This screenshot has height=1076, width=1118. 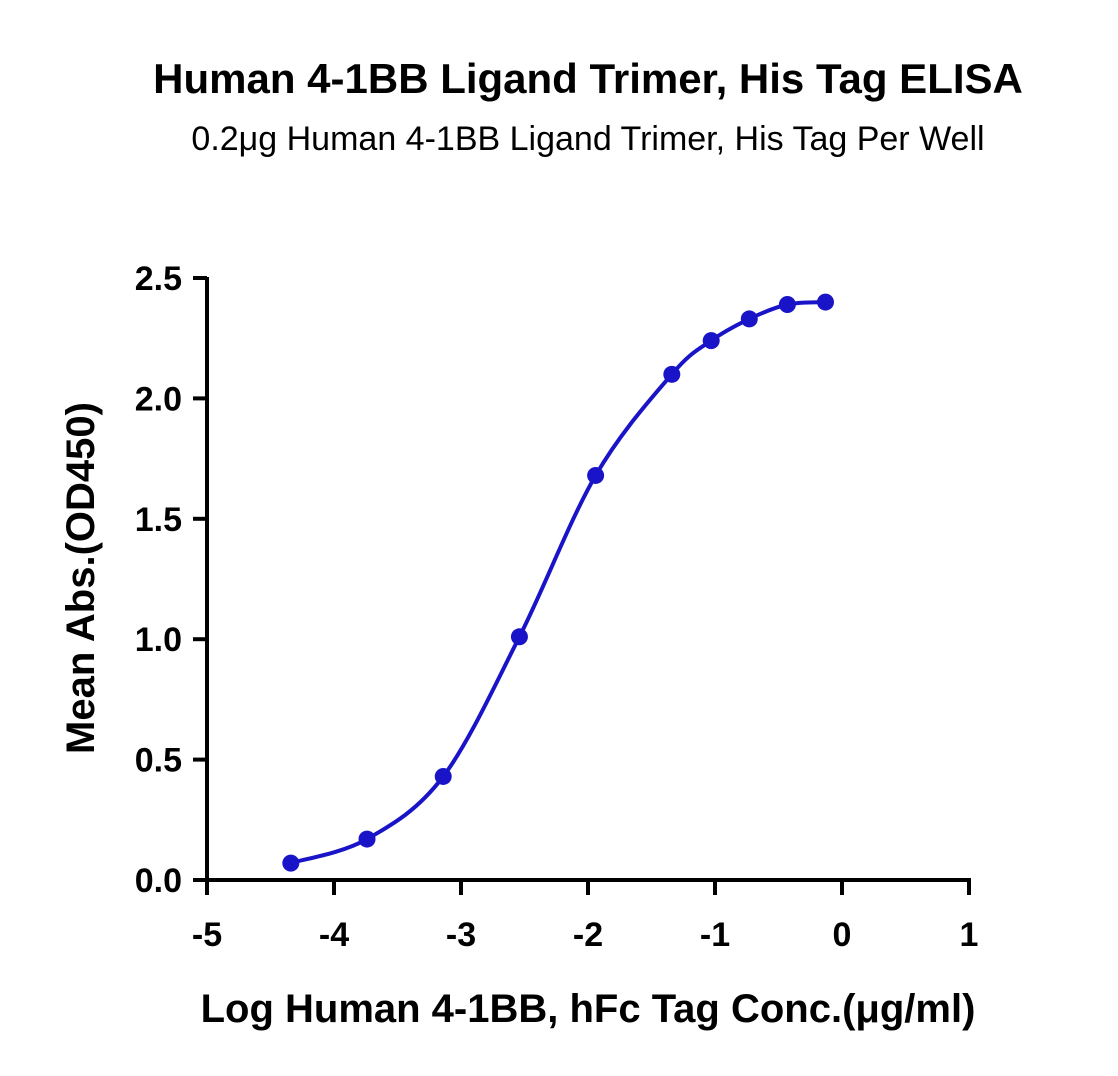 What do you see at coordinates (207, 935) in the screenshot?
I see `x-tick-label: -5` at bounding box center [207, 935].